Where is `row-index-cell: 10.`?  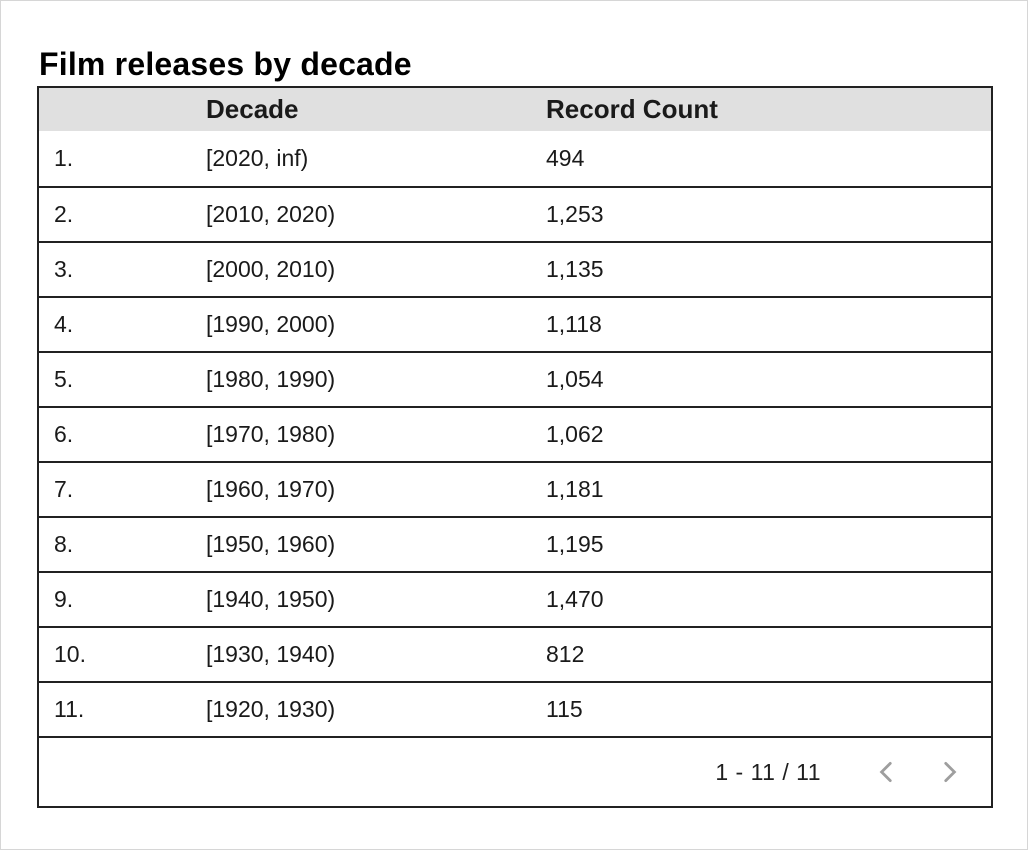 row-index-cell: 10. is located at coordinates (70, 654).